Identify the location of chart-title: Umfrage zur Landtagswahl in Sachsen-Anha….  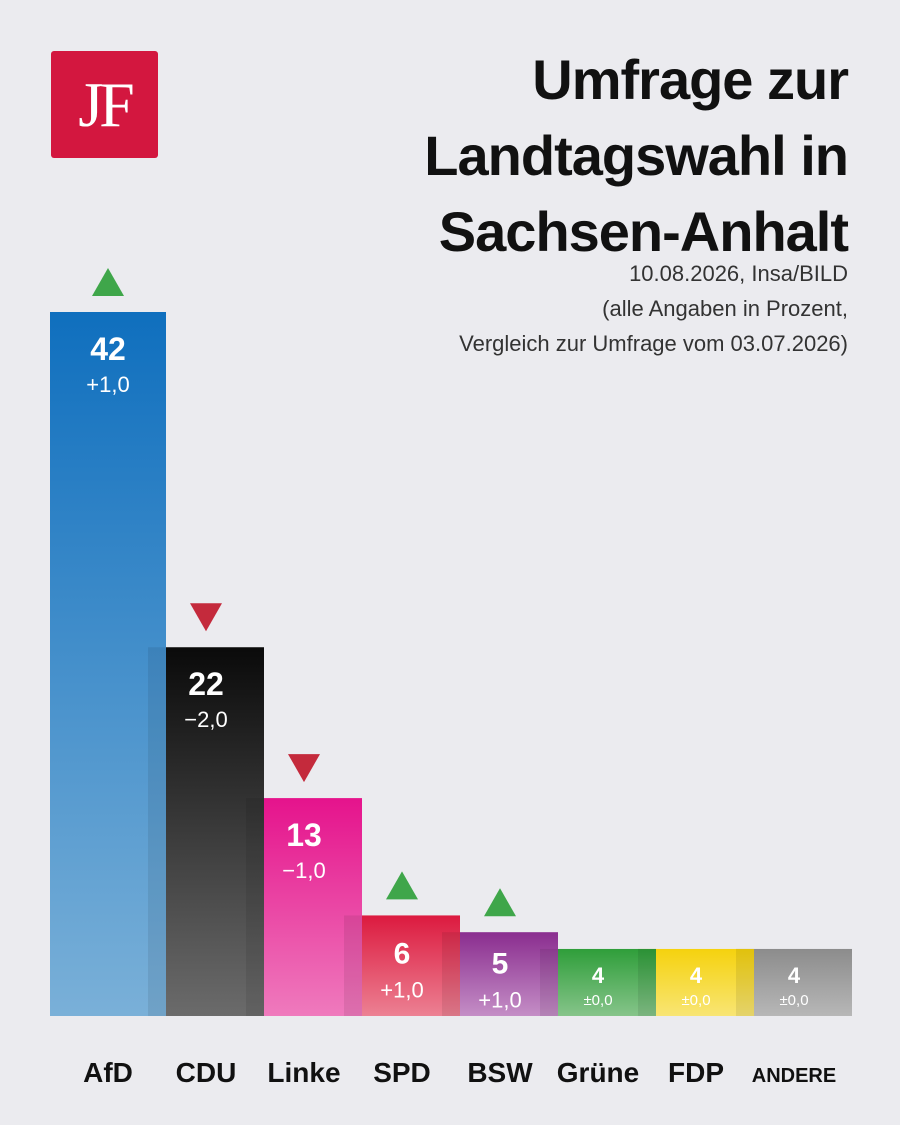
(548, 156).